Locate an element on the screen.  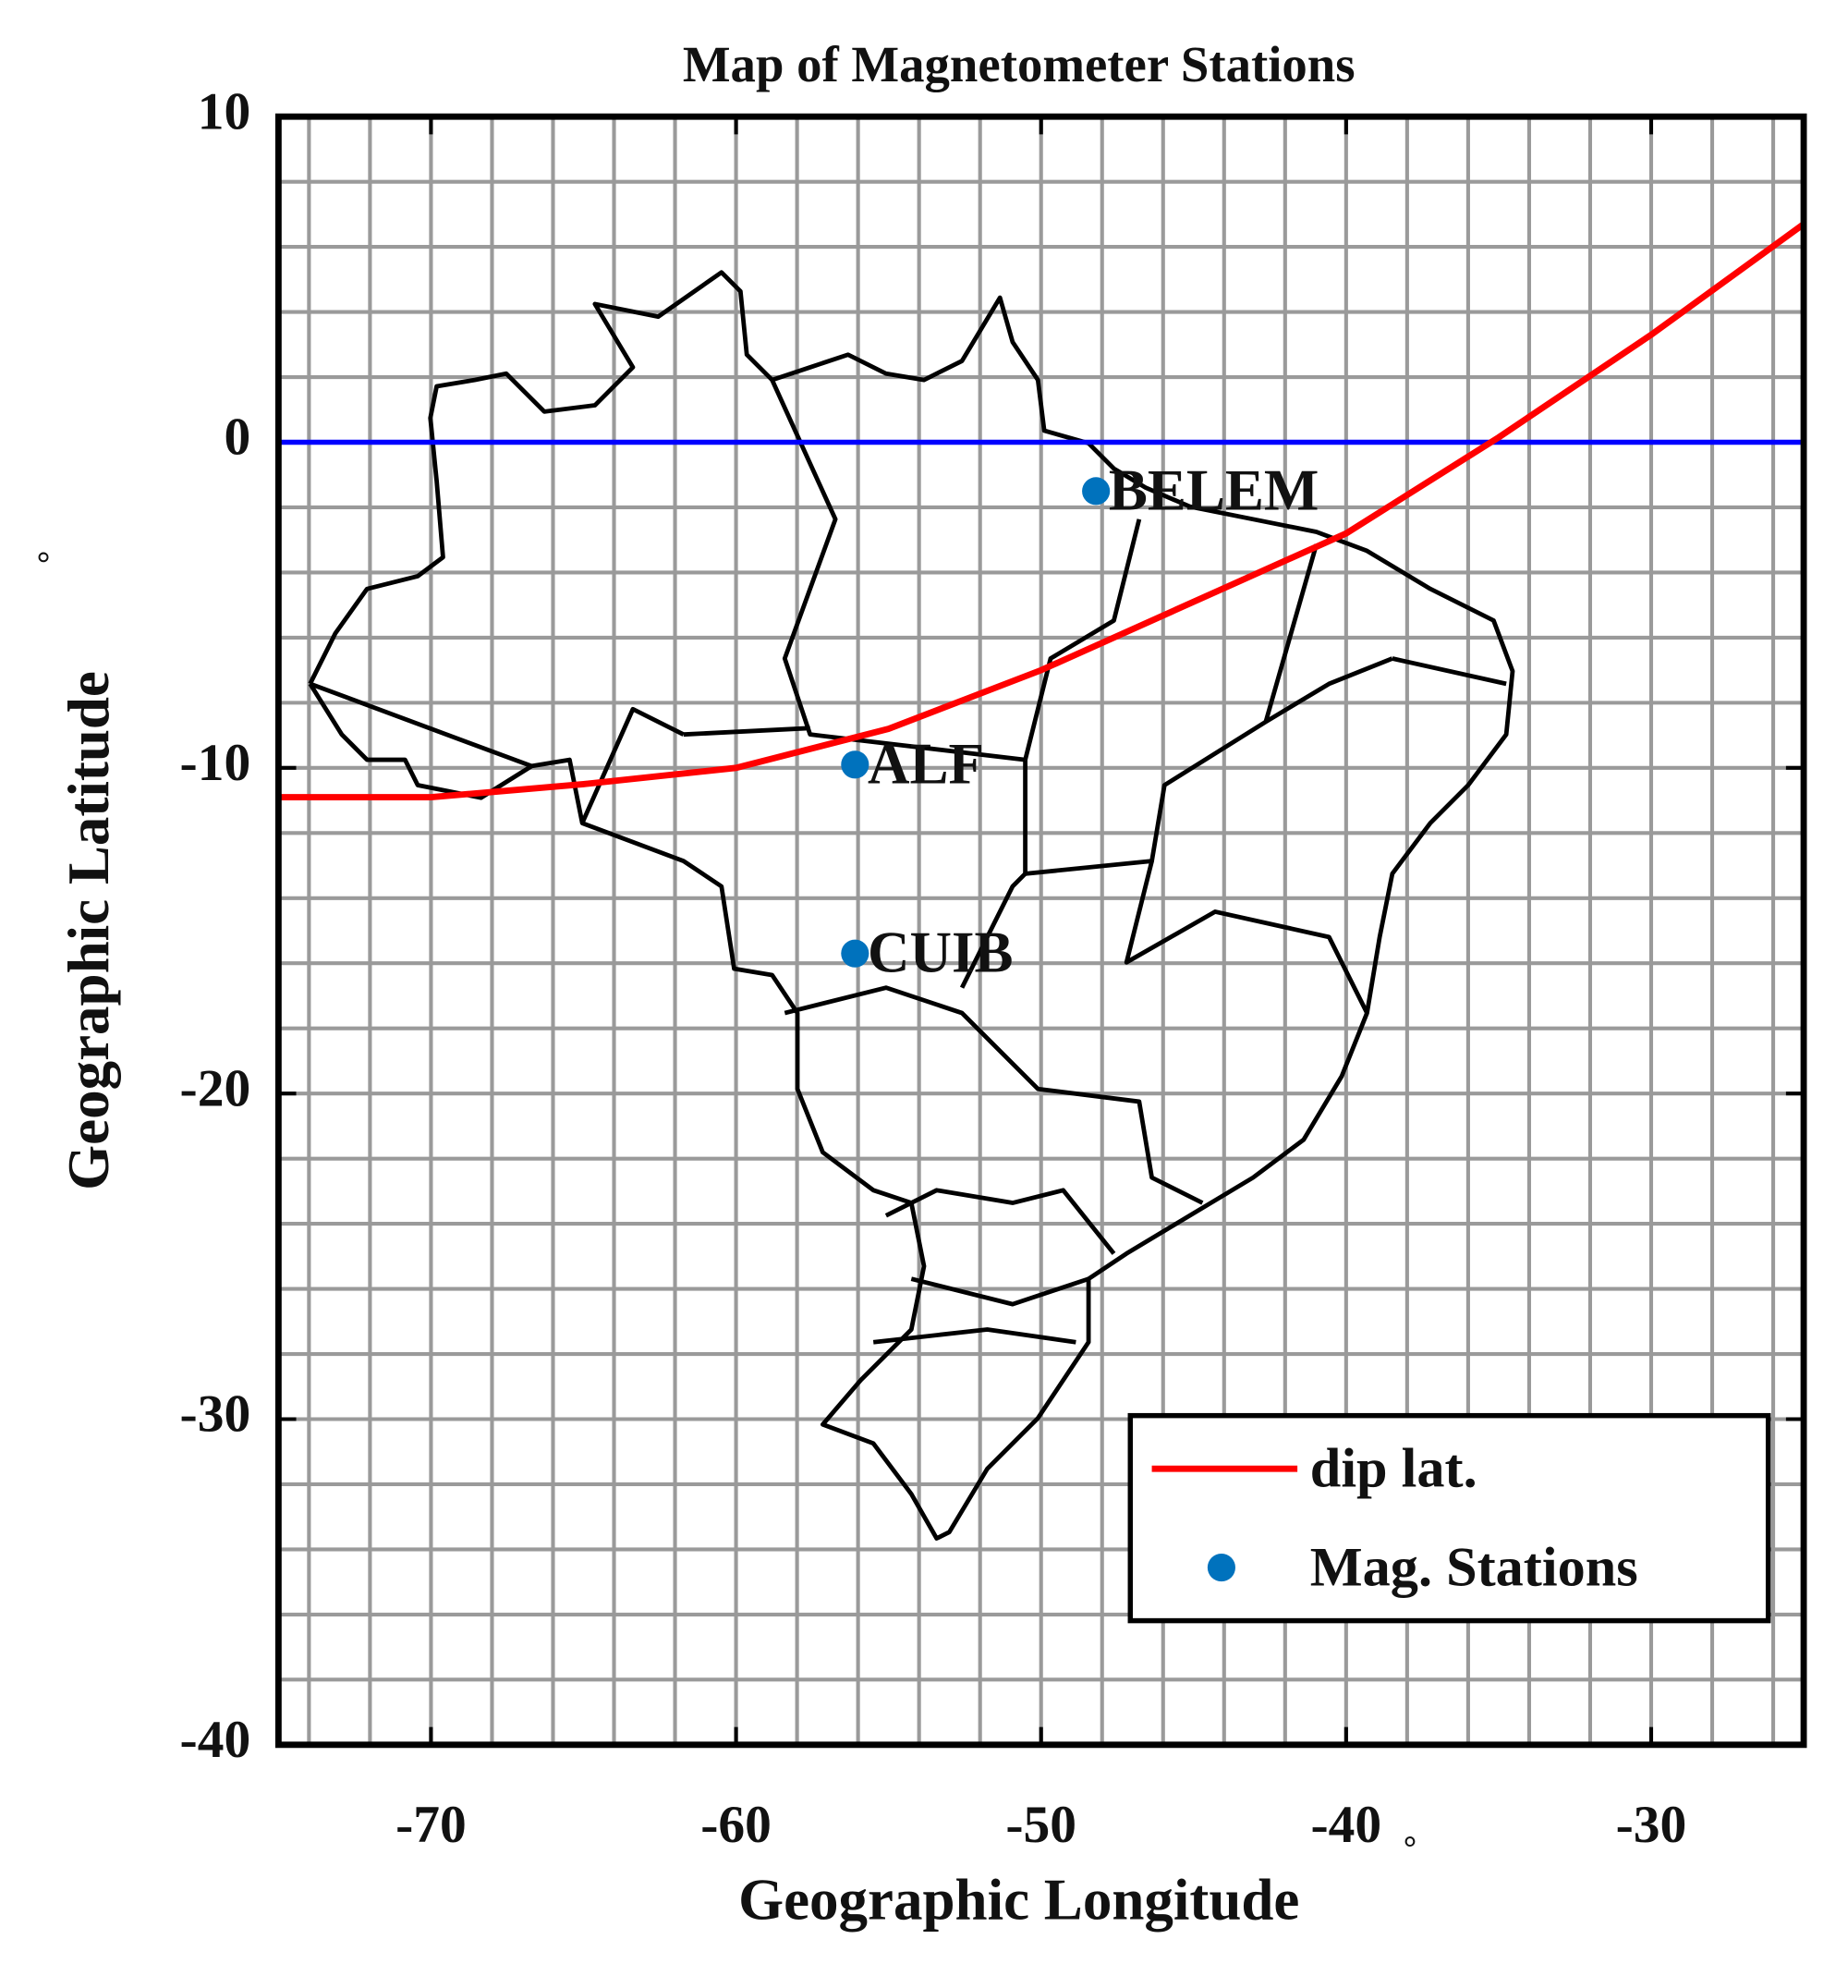
station-label: CUIB is located at coordinates (941, 953).